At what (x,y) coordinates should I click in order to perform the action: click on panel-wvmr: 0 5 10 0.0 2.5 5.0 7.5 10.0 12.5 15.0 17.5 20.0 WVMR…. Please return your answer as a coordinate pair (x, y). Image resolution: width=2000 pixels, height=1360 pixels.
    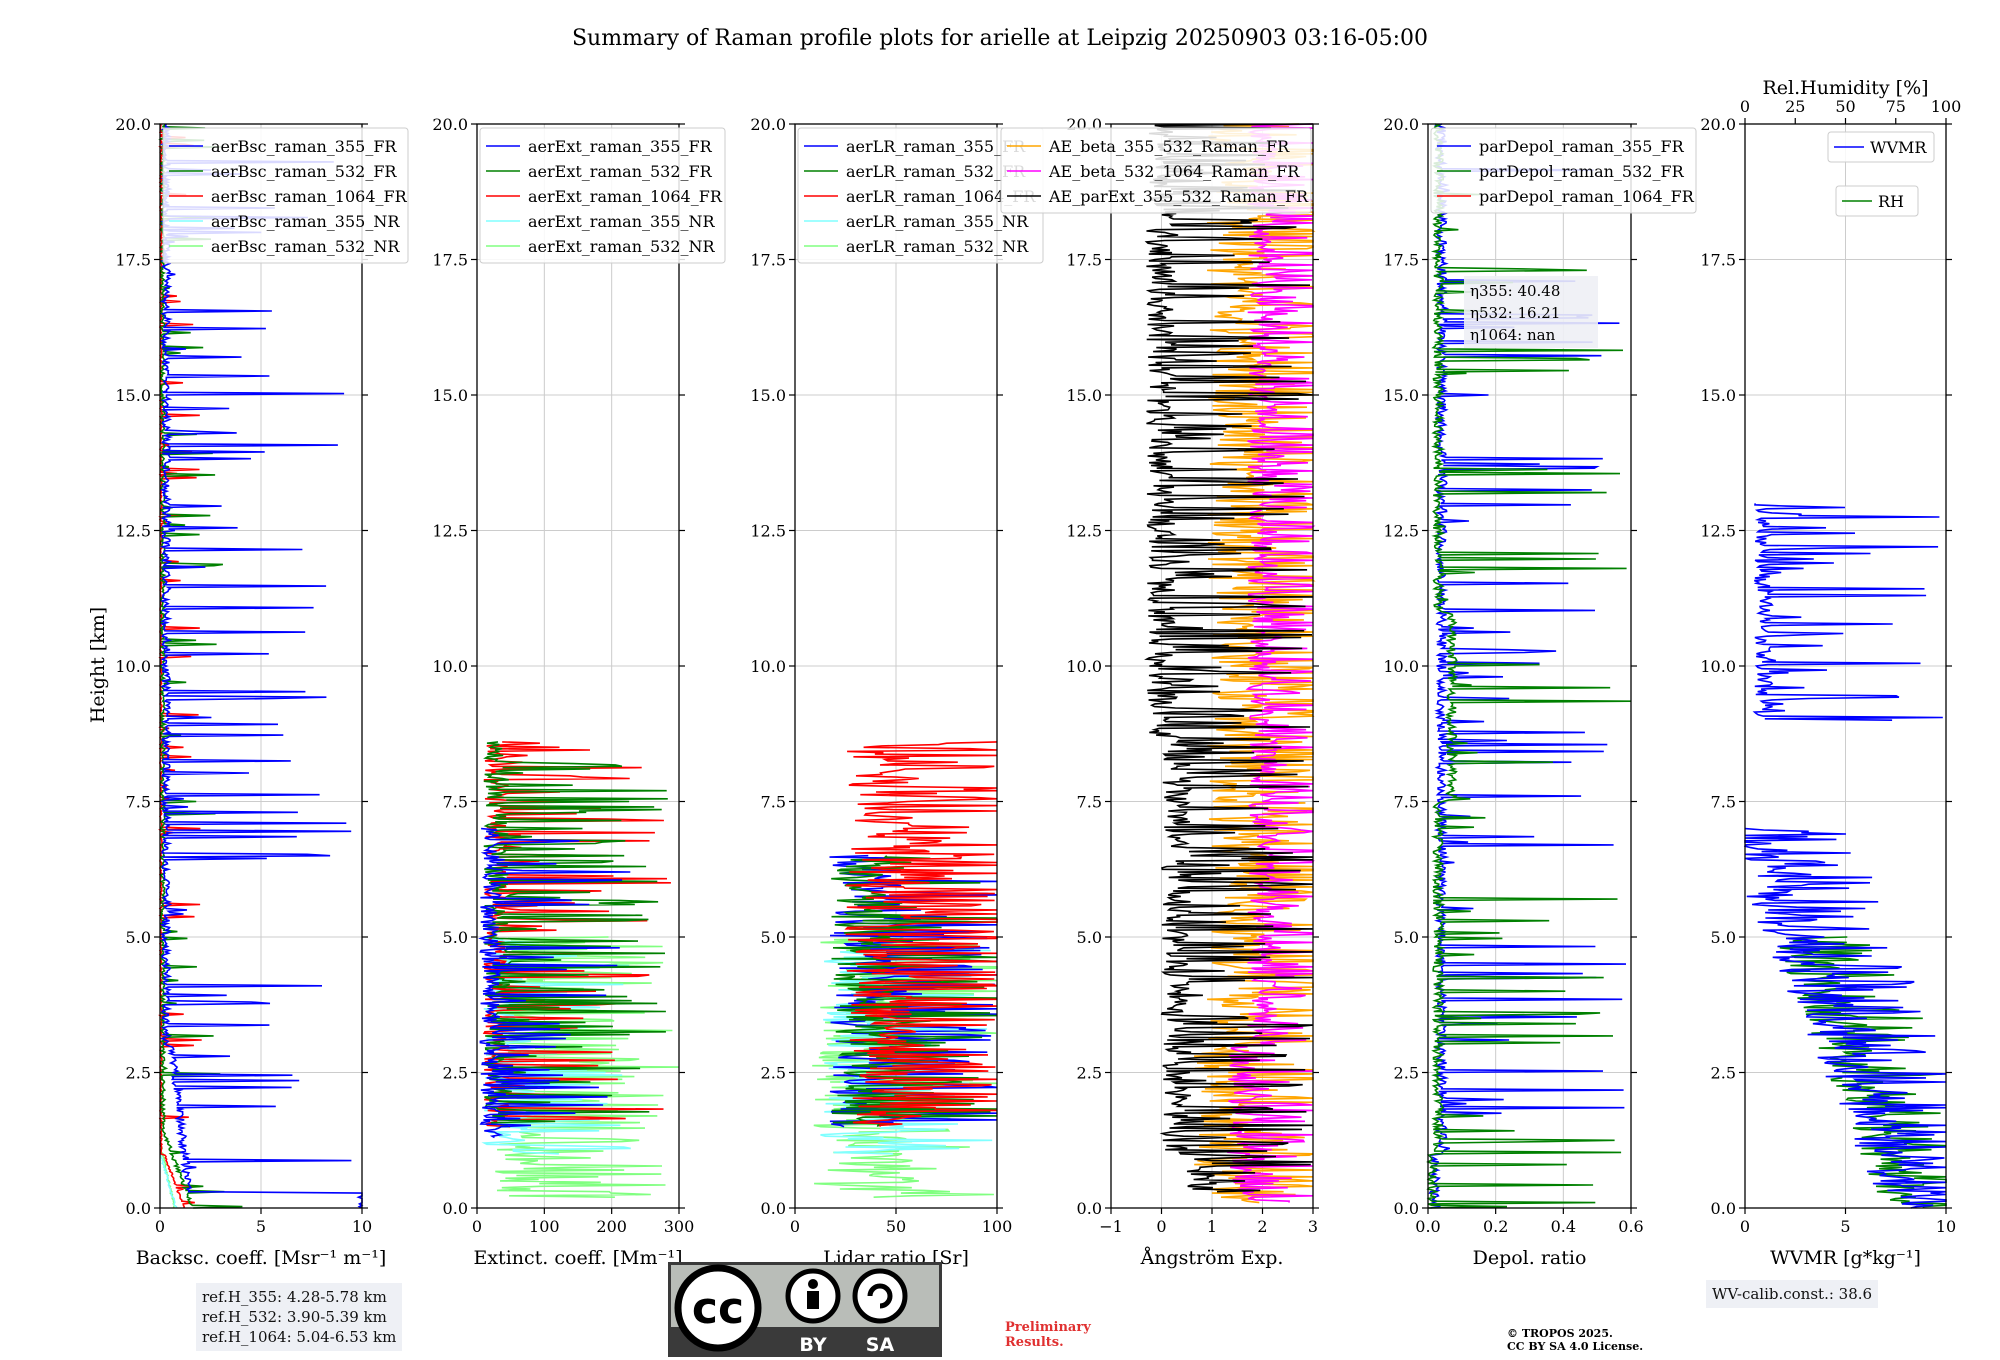
    Looking at the image, I should click on (1830, 673).